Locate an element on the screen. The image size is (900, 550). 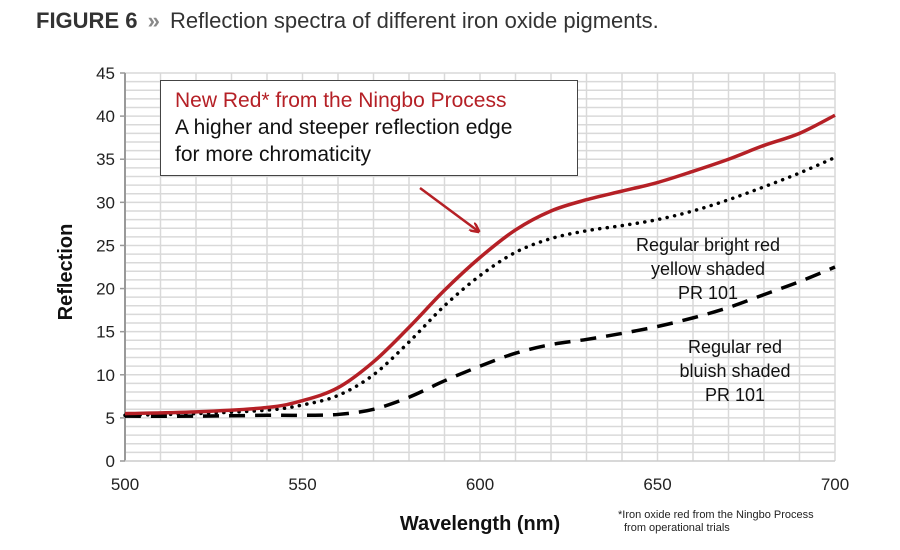
label-bluish-red-line-3: PR 101 is located at coordinates (735, 395).